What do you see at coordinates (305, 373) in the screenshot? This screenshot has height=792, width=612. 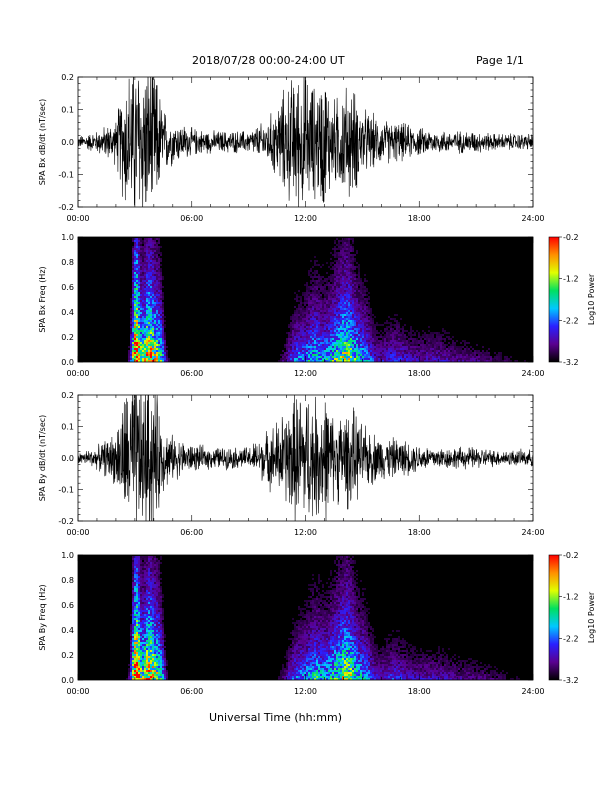 I see `x-tick-label: 12:00` at bounding box center [305, 373].